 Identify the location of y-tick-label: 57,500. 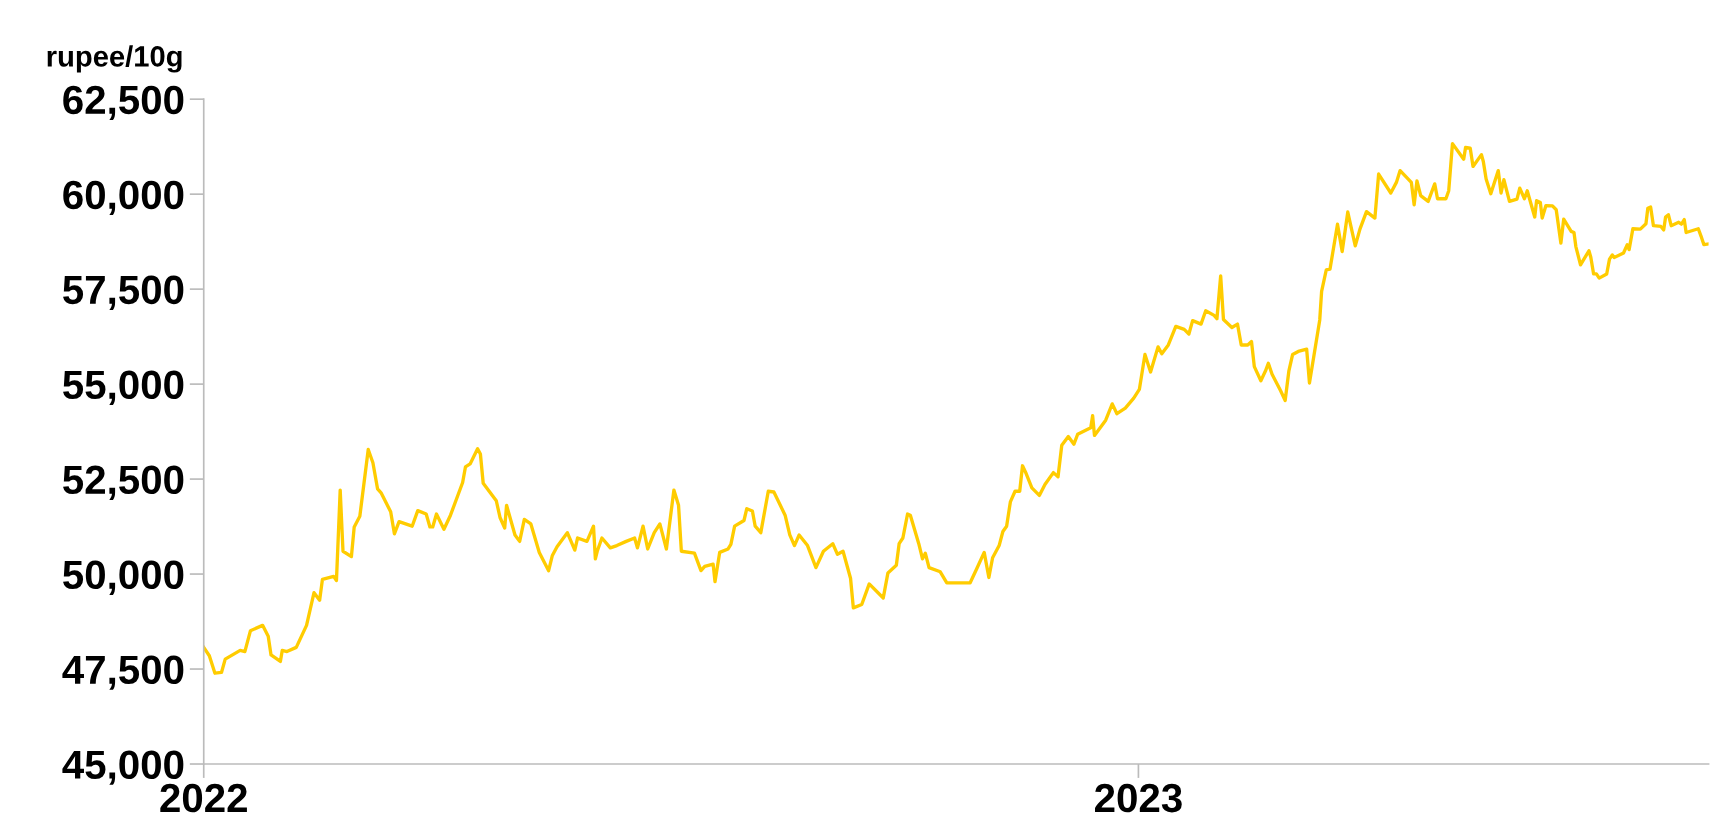
(123, 292).